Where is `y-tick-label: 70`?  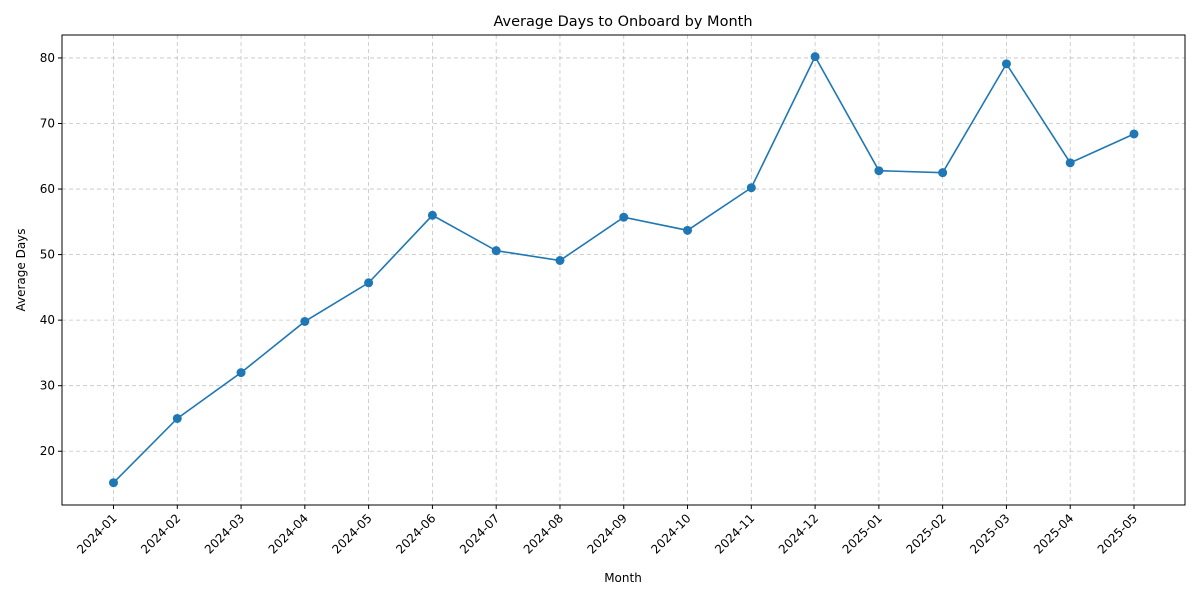
y-tick-label: 70 is located at coordinates (47, 123).